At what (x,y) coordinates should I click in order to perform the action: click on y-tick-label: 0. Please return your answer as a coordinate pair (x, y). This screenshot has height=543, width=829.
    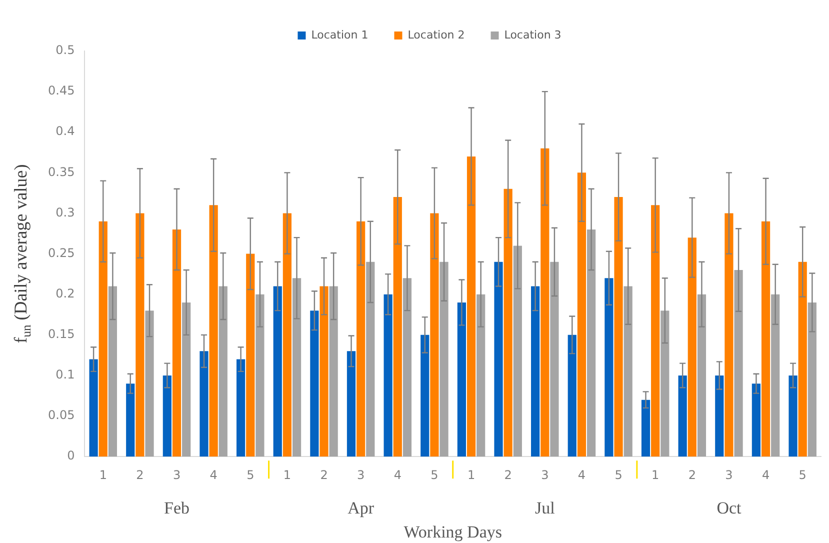
    Looking at the image, I should click on (71, 455).